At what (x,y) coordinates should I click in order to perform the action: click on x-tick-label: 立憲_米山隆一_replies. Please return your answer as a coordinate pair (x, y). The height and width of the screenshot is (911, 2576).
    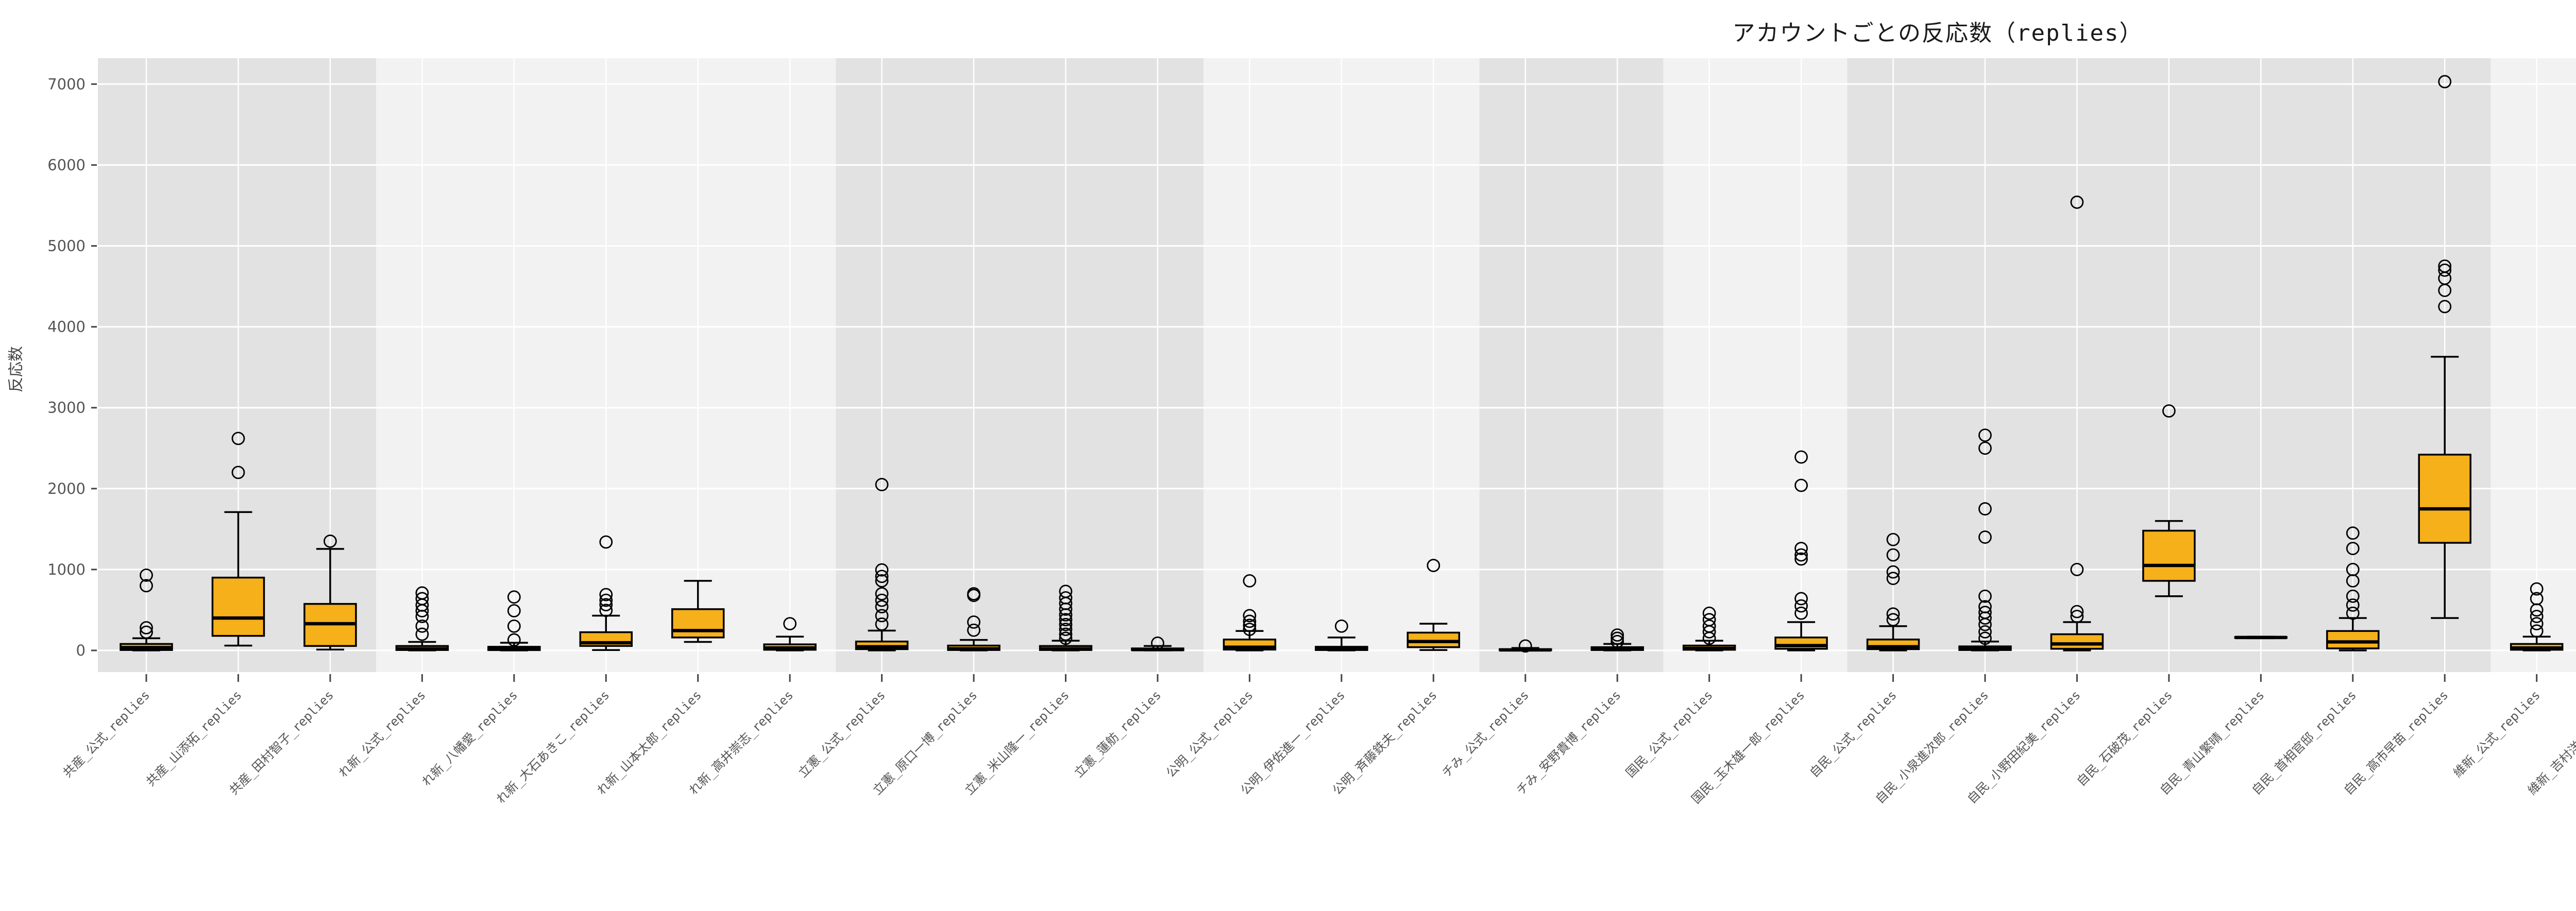
    Looking at the image, I should click on (1017, 742).